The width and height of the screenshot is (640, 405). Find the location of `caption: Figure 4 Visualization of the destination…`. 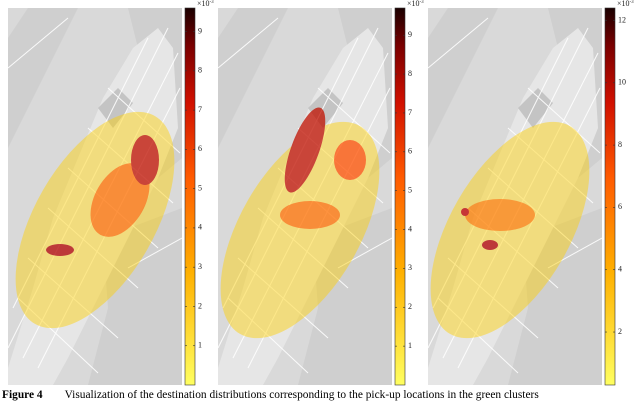

caption: Figure 4 Visualization of the destination… is located at coordinates (320, 395).